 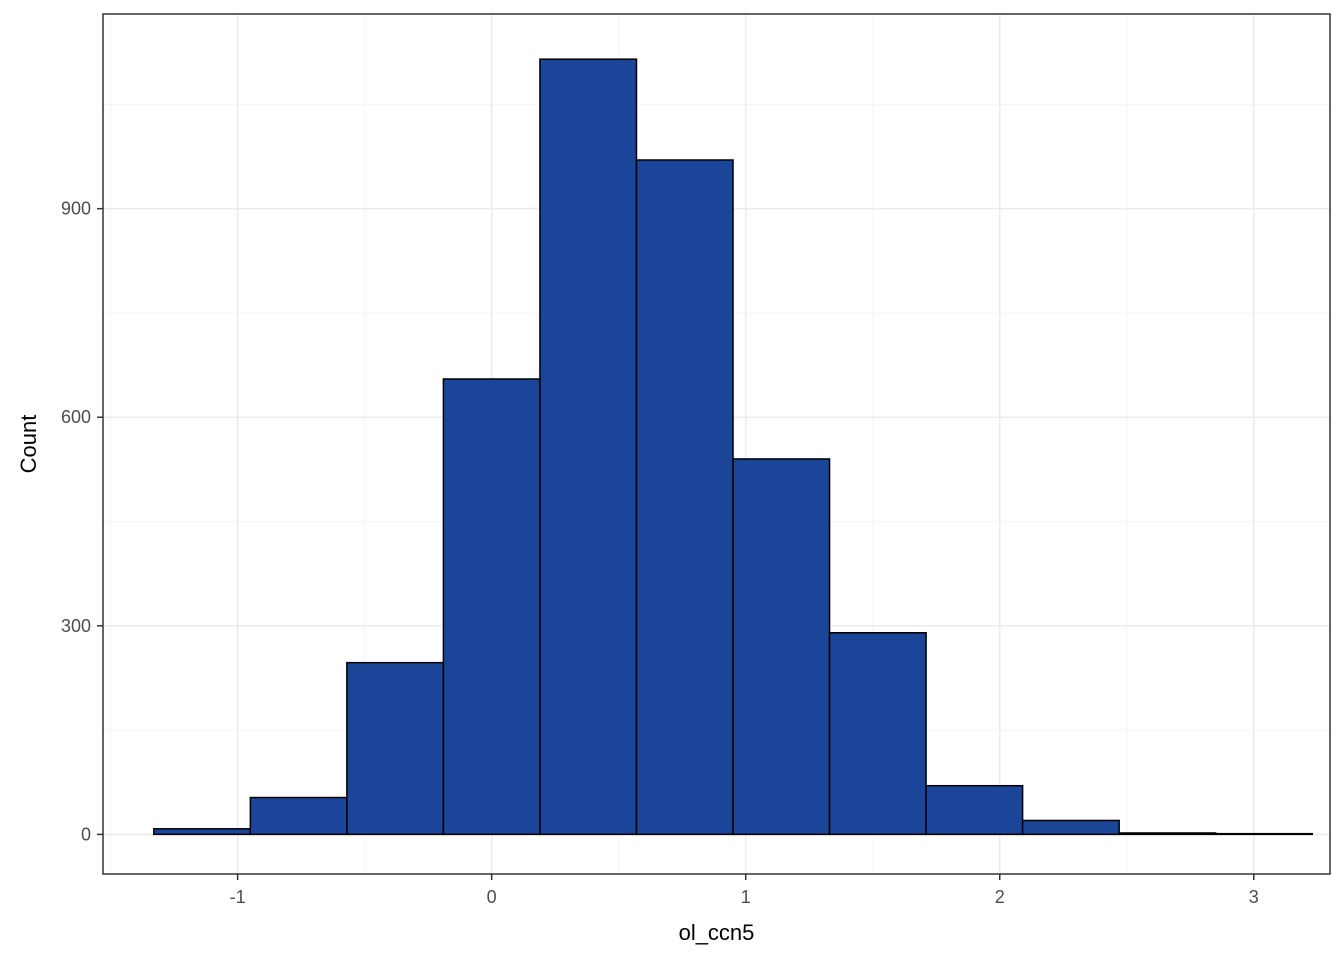 I want to click on x-tick-label: 2, so click(x=1000, y=897).